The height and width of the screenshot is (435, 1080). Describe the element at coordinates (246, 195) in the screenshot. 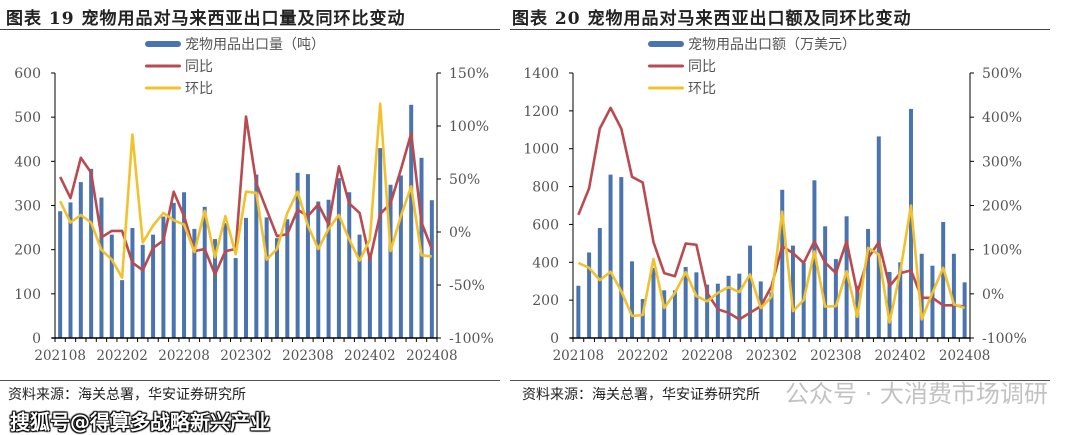

I see `yoy-line` at that location.